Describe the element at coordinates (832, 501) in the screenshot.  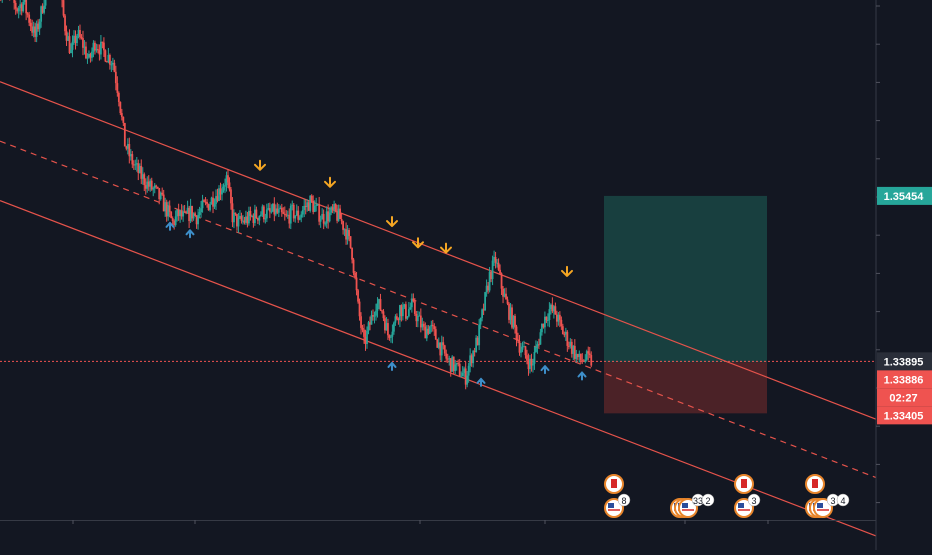
I see `event-count: 3` at that location.